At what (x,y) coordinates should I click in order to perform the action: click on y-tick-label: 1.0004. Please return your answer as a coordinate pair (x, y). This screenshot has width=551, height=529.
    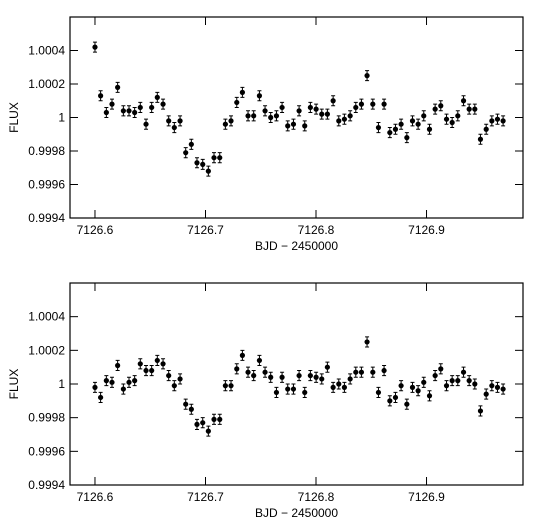
    Looking at the image, I should click on (46, 51).